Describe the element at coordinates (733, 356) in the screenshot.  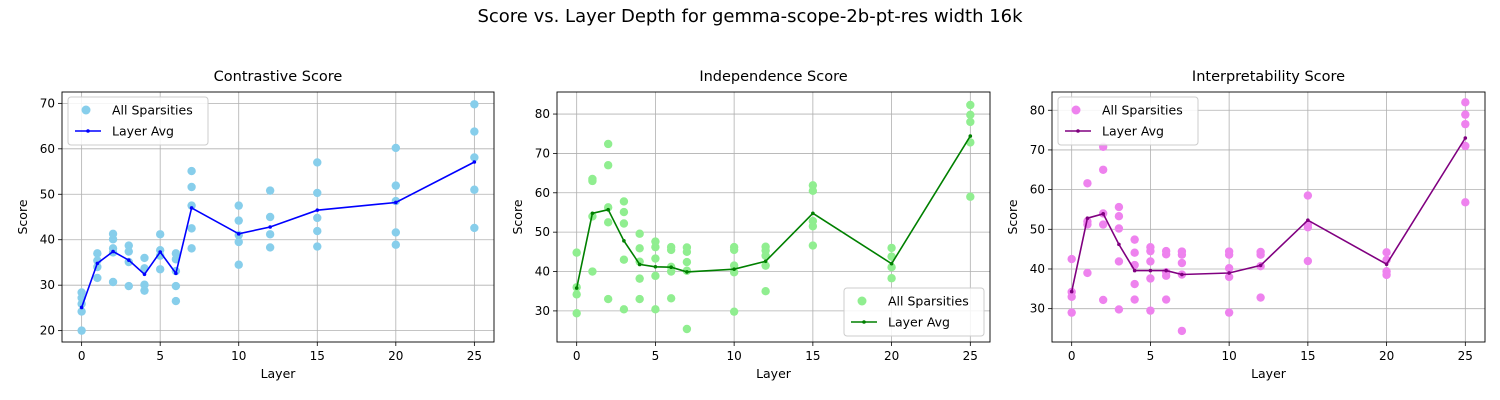
I see `x-tick-label: 10` at that location.